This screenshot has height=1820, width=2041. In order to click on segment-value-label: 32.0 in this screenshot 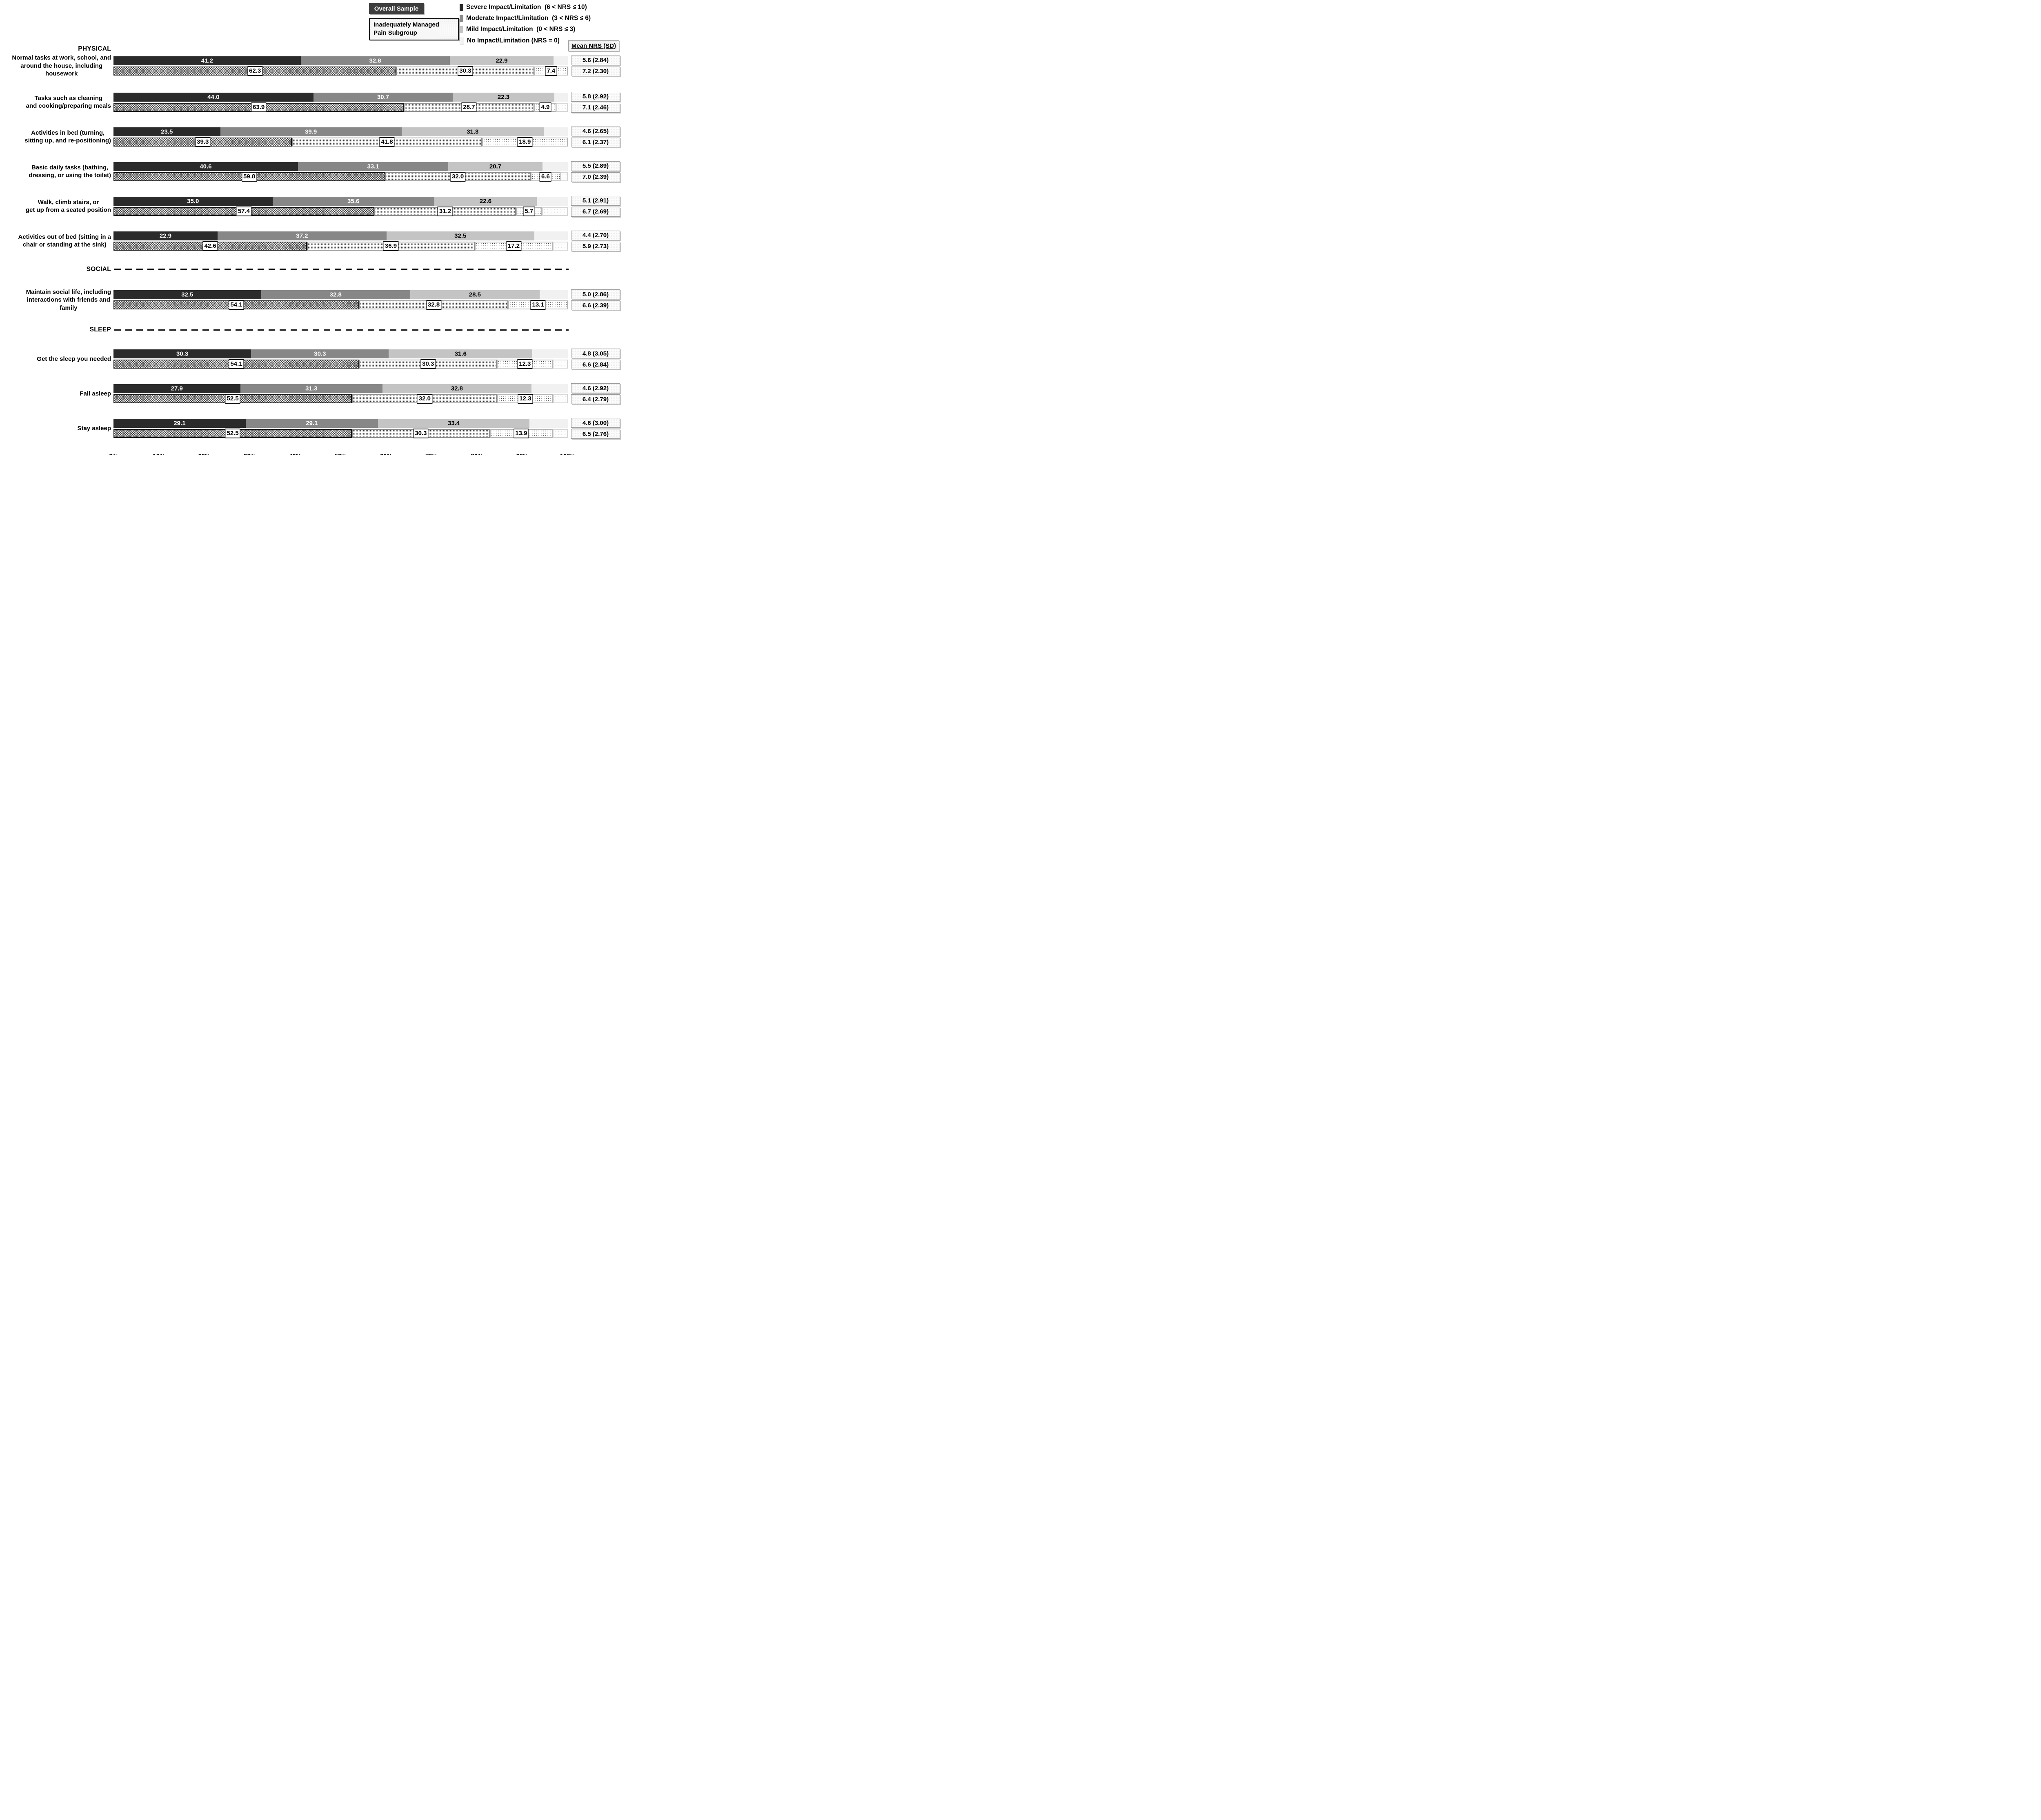, I will do `click(424, 399)`.